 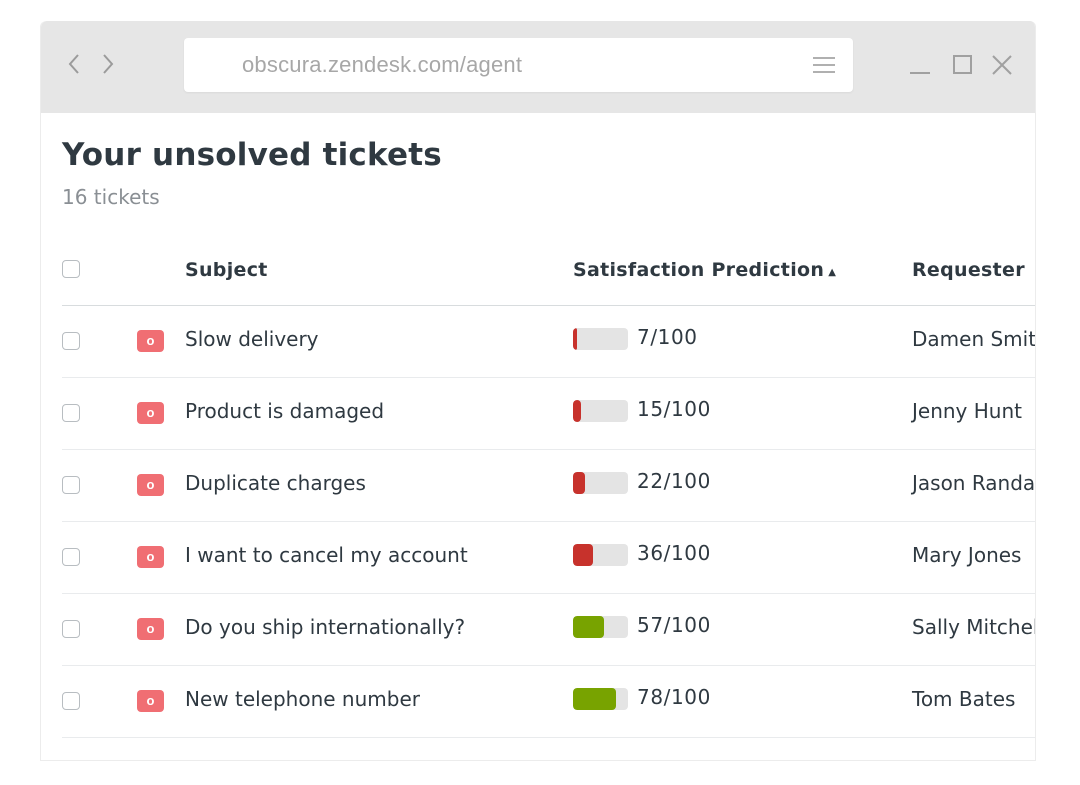 What do you see at coordinates (71, 269) in the screenshot?
I see `select-all-checkbox` at bounding box center [71, 269].